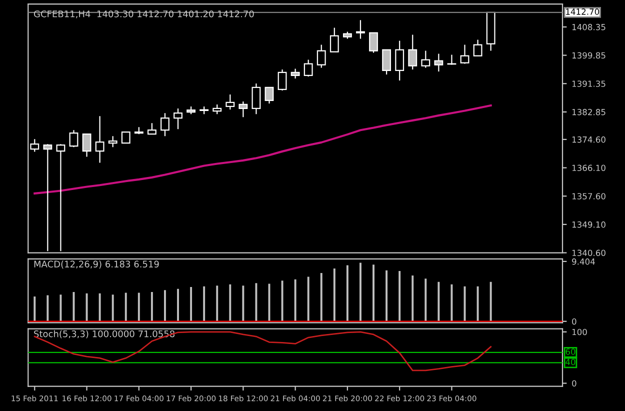  I want to click on y-tick-label: 1340.60, so click(589, 253).